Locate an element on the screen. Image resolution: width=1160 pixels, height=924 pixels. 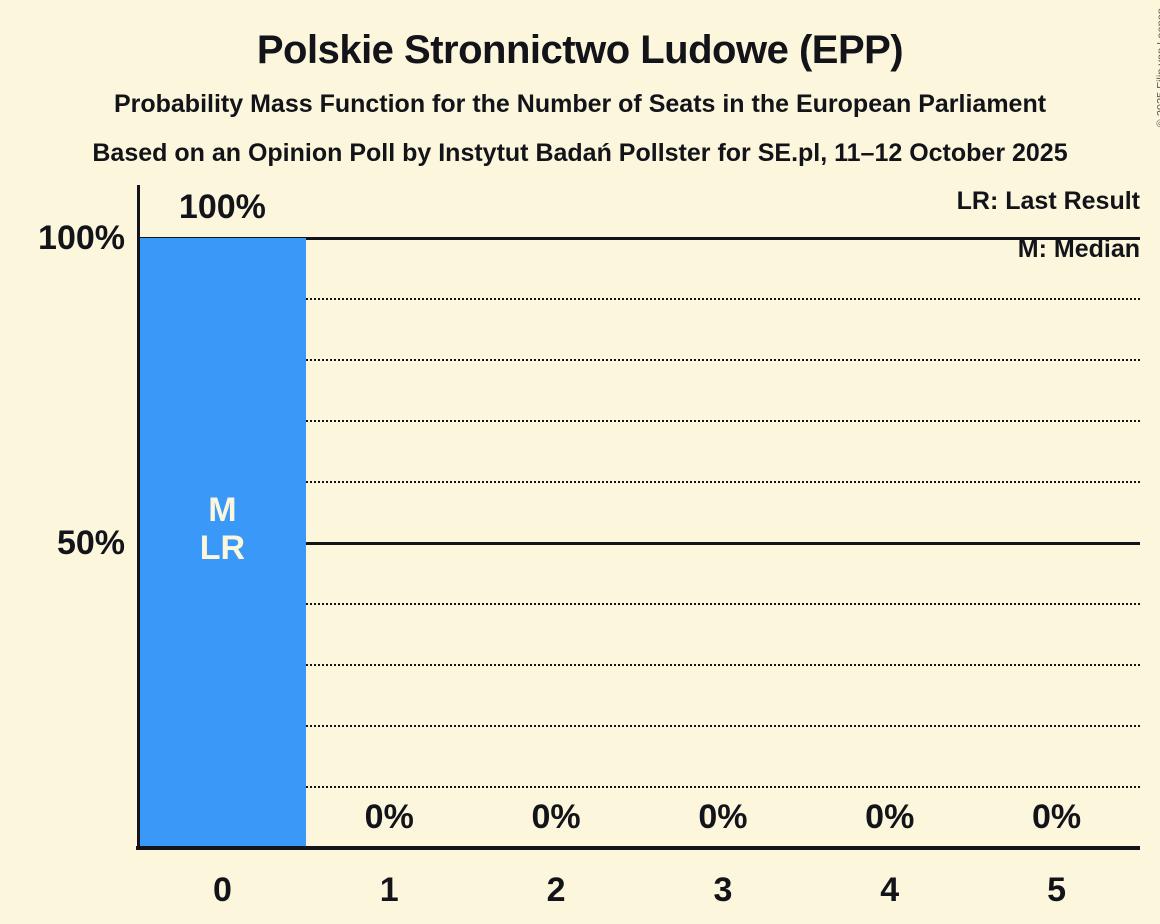
y-axis-line is located at coordinates (138, 516).